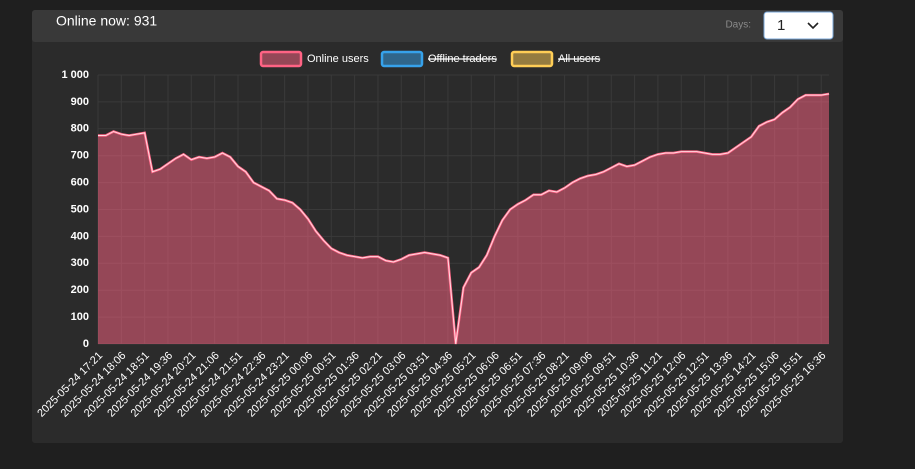 Image resolution: width=915 pixels, height=469 pixels. Describe the element at coordinates (781, 25) in the screenshot. I see `select-value: 1` at that location.